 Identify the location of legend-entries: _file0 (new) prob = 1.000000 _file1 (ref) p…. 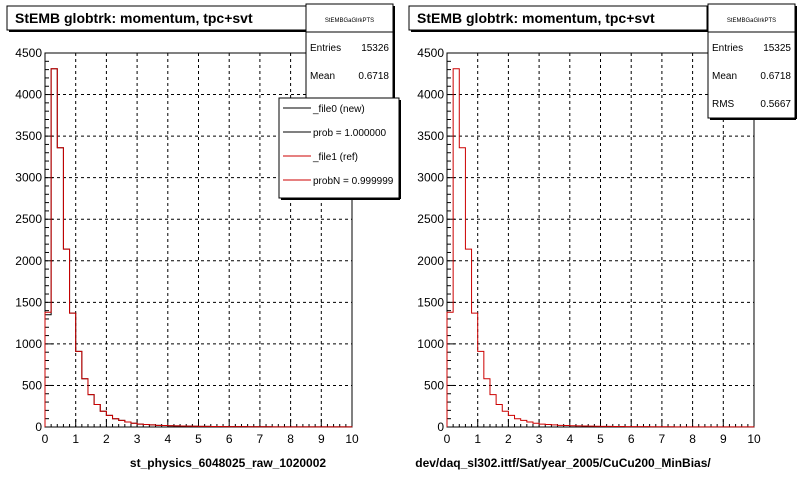
(338, 145).